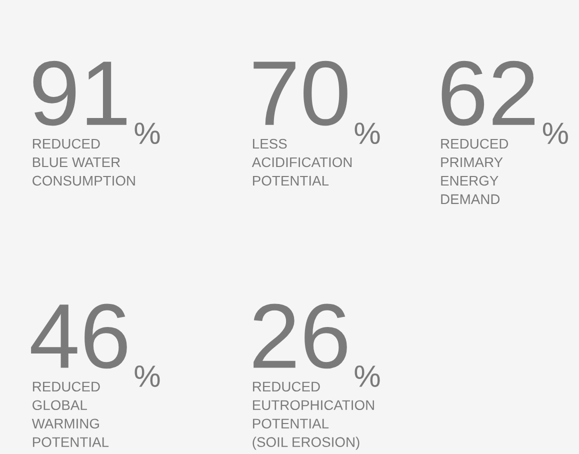 The width and height of the screenshot is (579, 454). What do you see at coordinates (474, 171) in the screenshot?
I see `category-label: REDUCED PRIMARY ENERGY DEMAND` at bounding box center [474, 171].